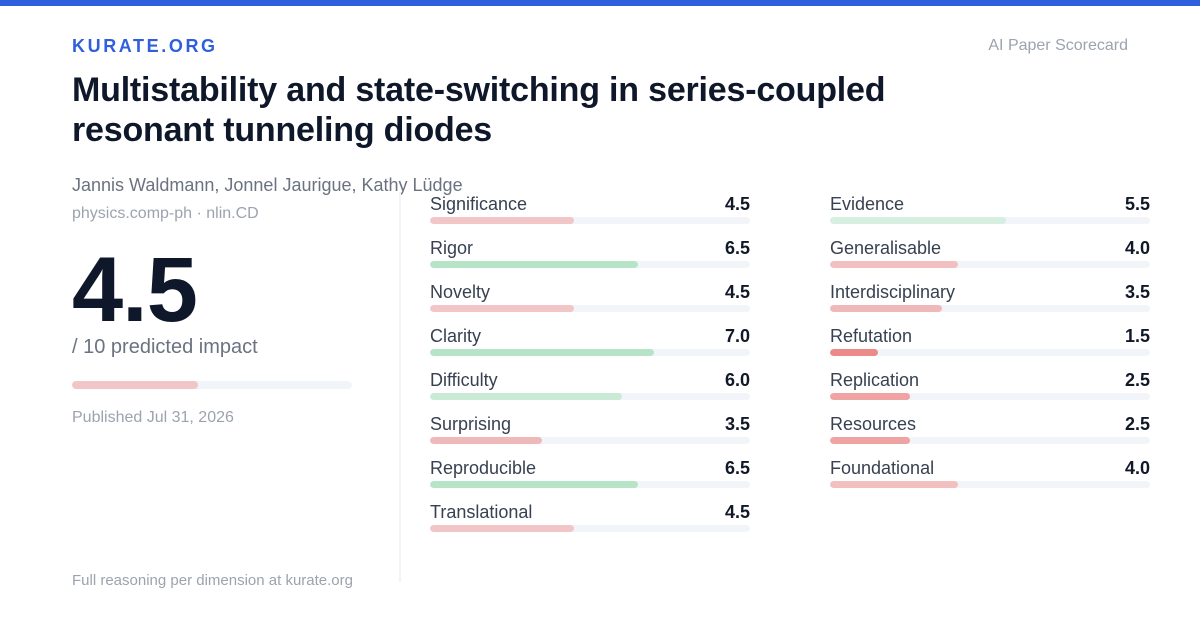 The image size is (1200, 630). Describe the element at coordinates (871, 336) in the screenshot. I see `dimension-name: Refutation` at that location.